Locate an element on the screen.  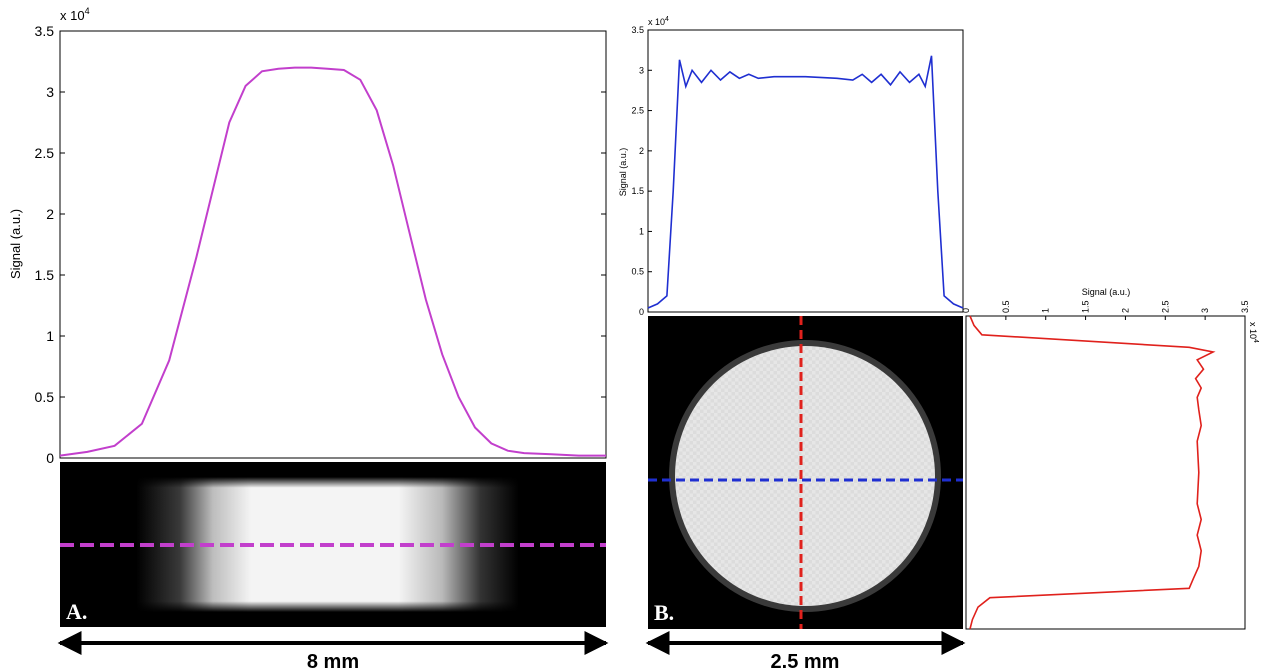
chart-b-top-y-ticks: 0 0.5 1 1.5 2 2.5 3 3.5 is located at coordinates (641, 171).